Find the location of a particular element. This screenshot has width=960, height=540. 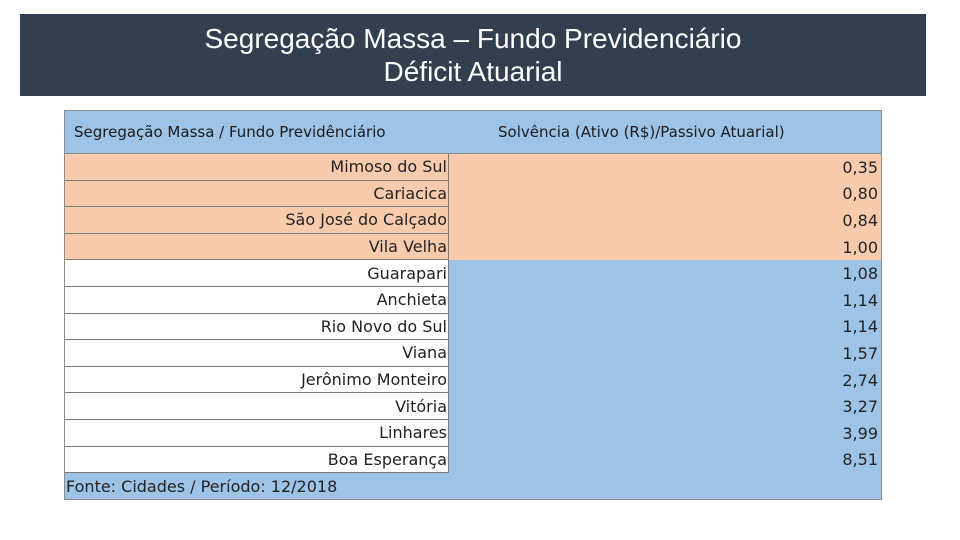

title-line-2: Déficit Atuarial is located at coordinates (473, 71).